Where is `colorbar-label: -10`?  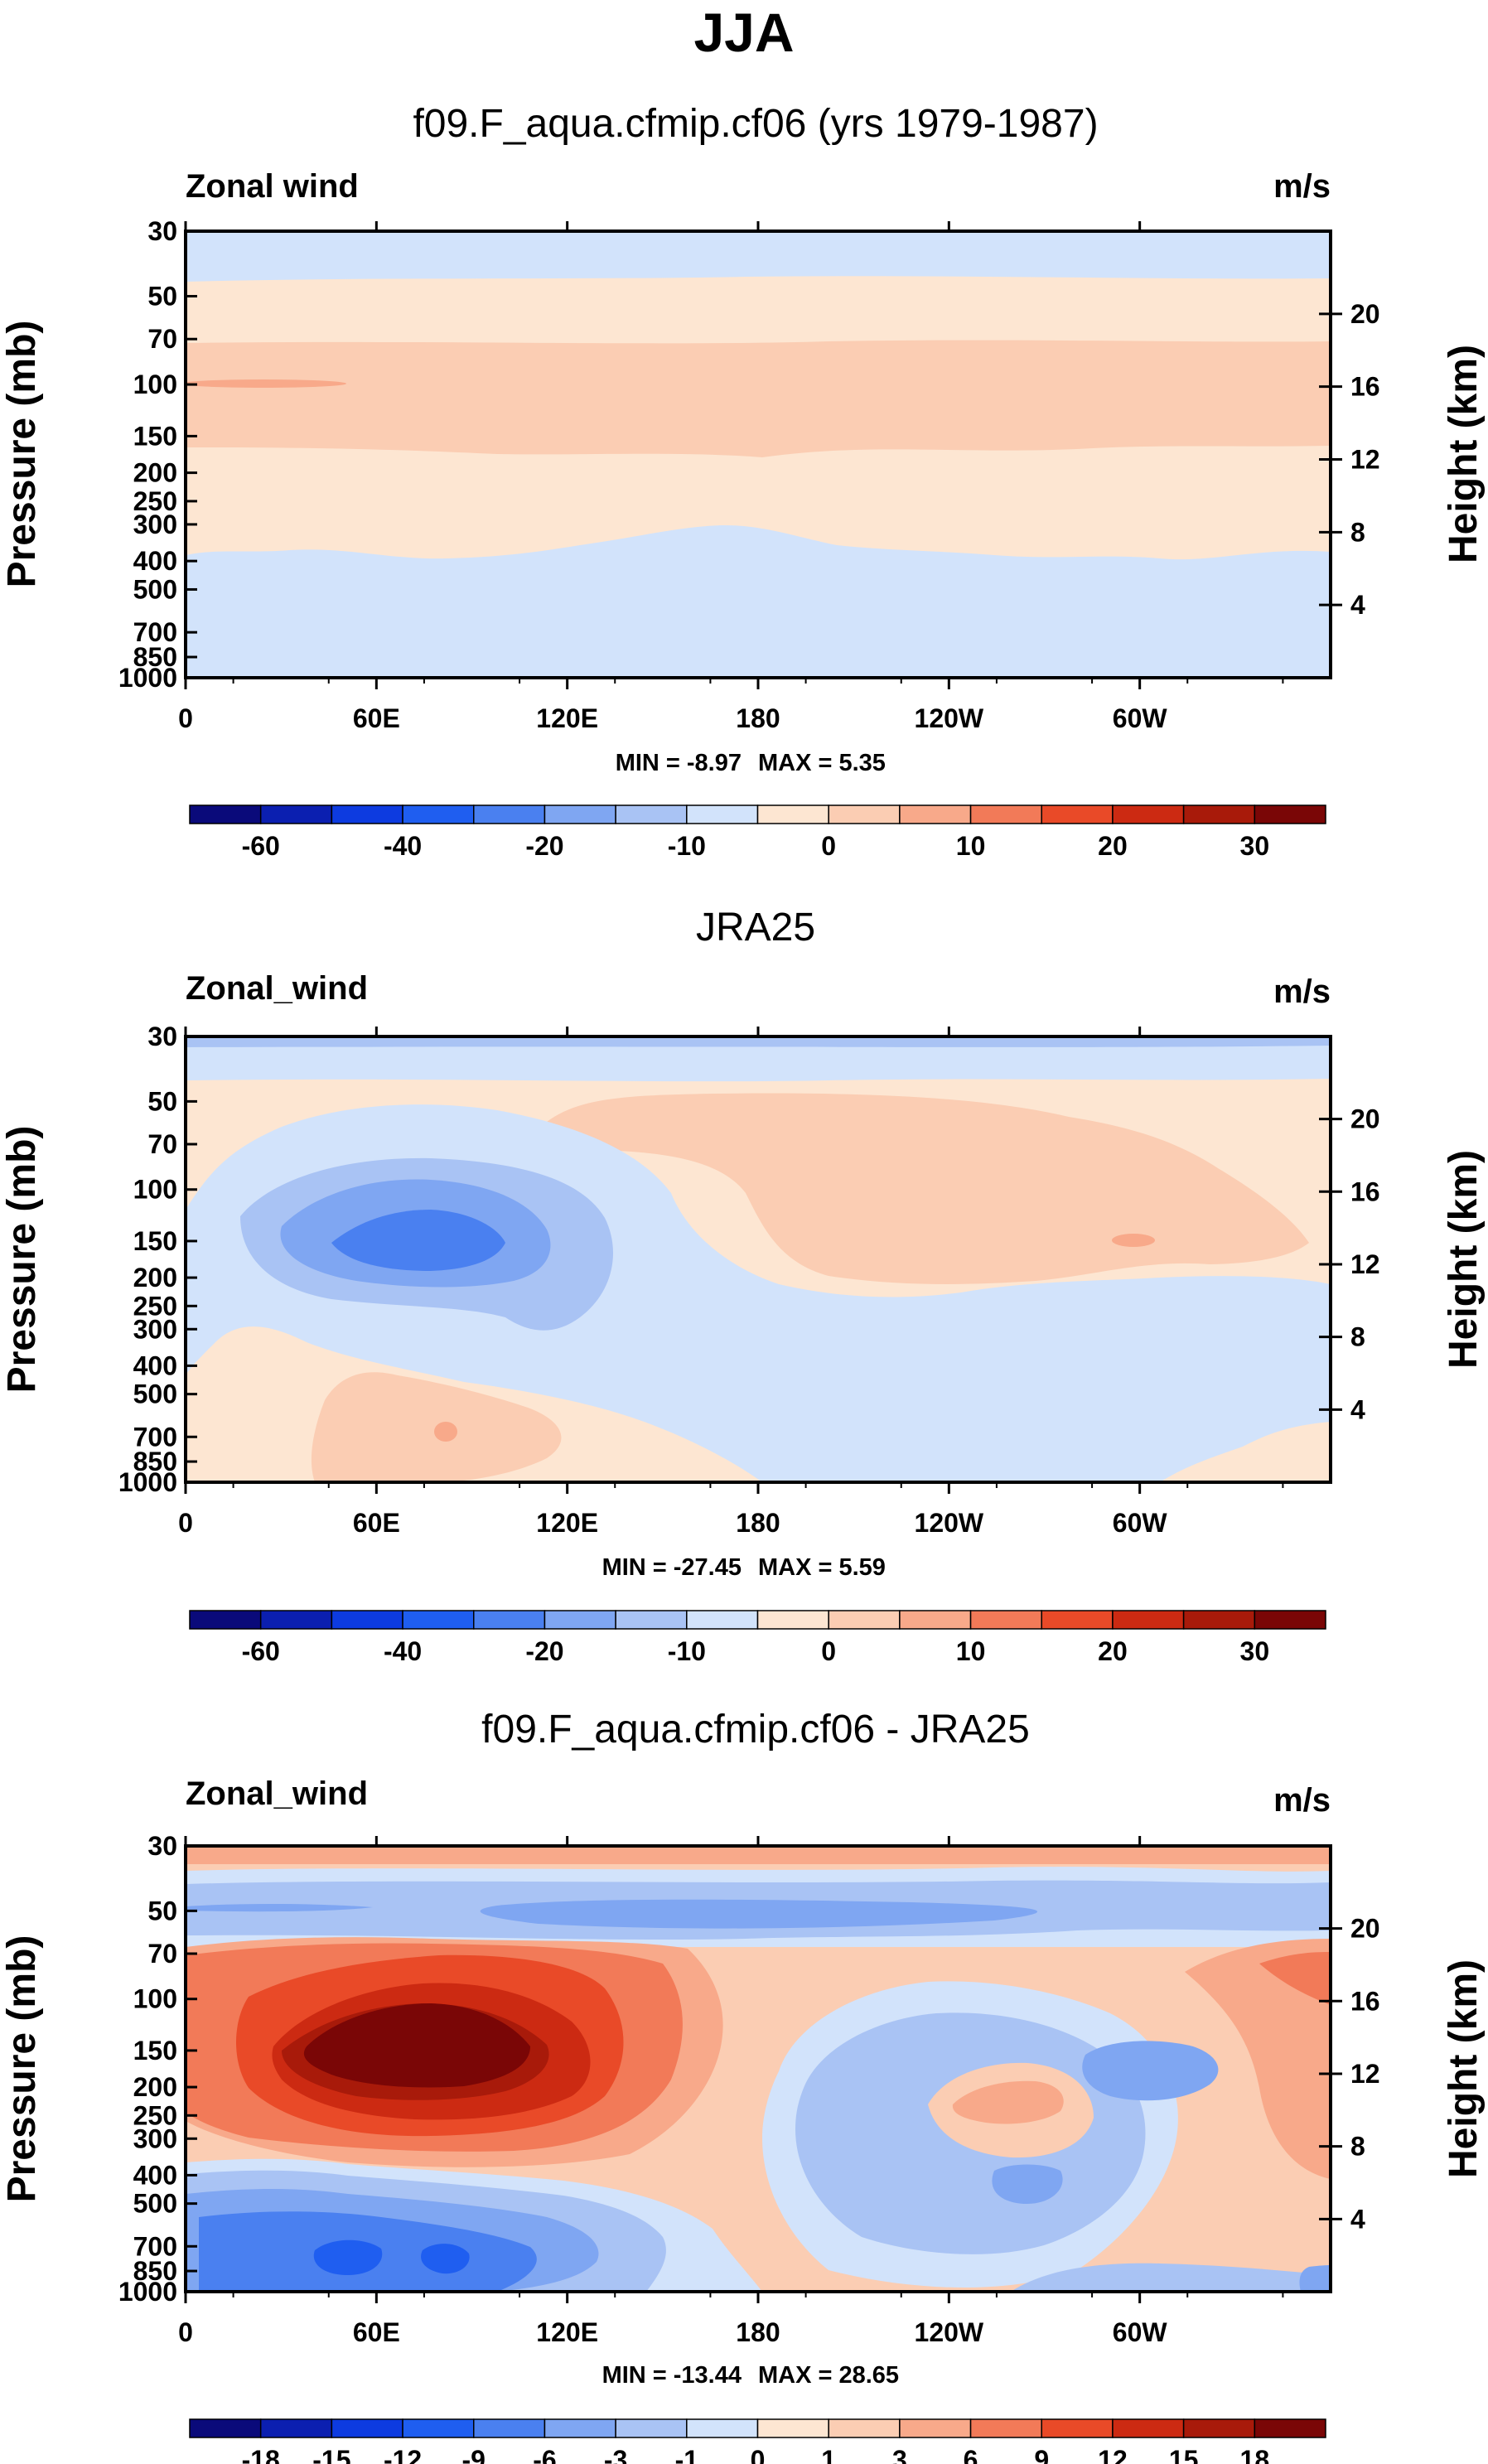
colorbar-label: -10 is located at coordinates (687, 1651).